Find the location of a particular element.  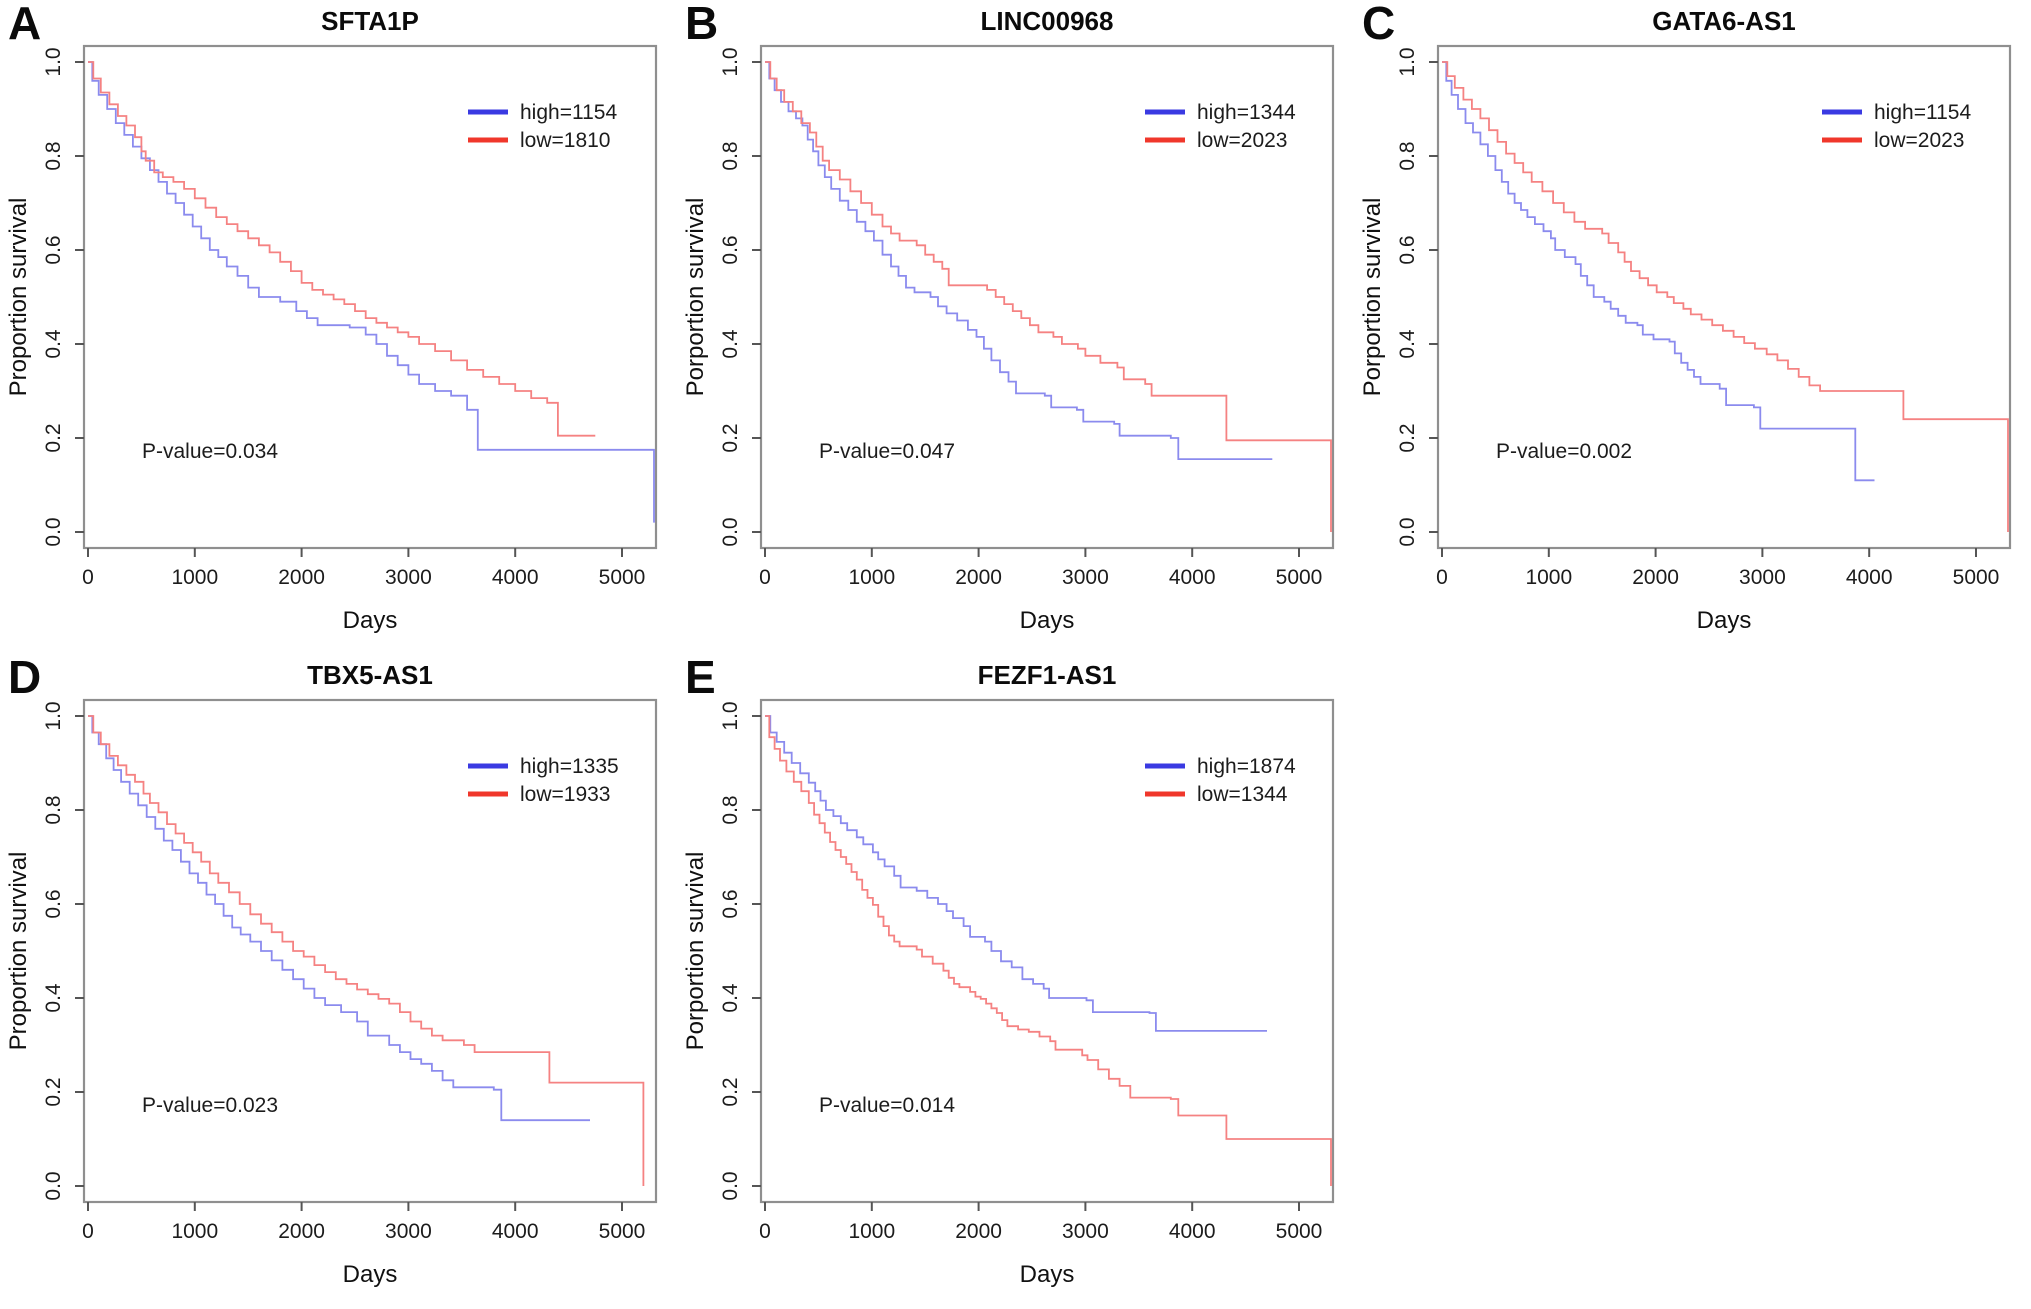

panel-letter-c: C is located at coordinates (1379, 24).